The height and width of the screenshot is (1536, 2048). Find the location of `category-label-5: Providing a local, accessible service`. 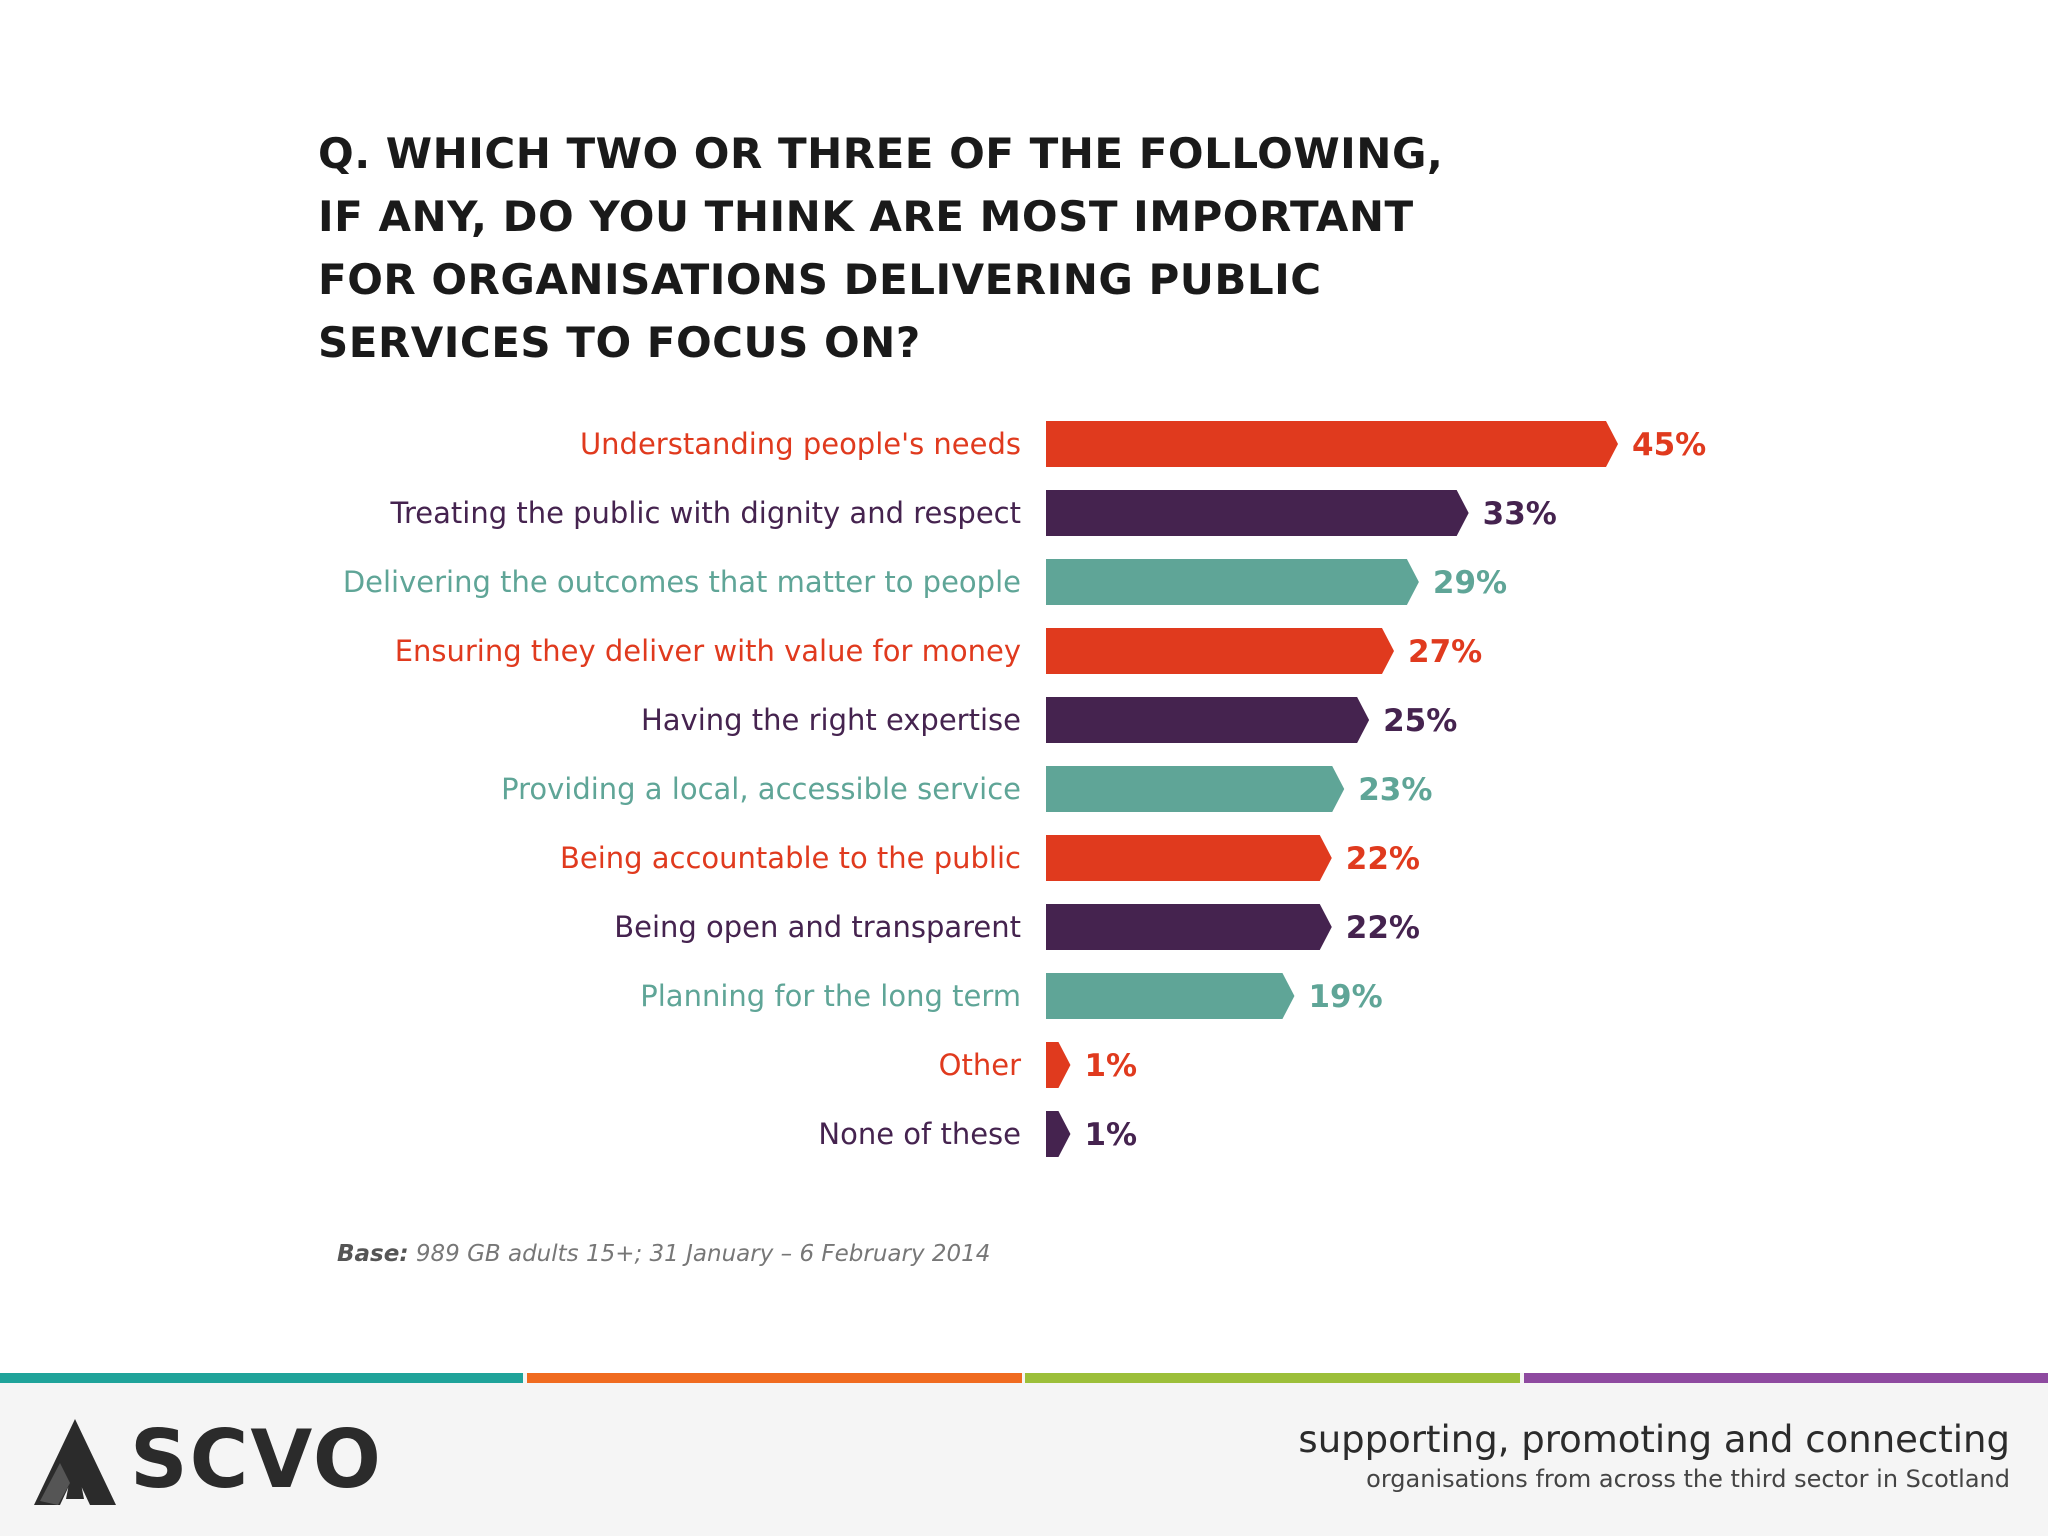

category-label-5: Providing a local, accessible service is located at coordinates (761, 789).